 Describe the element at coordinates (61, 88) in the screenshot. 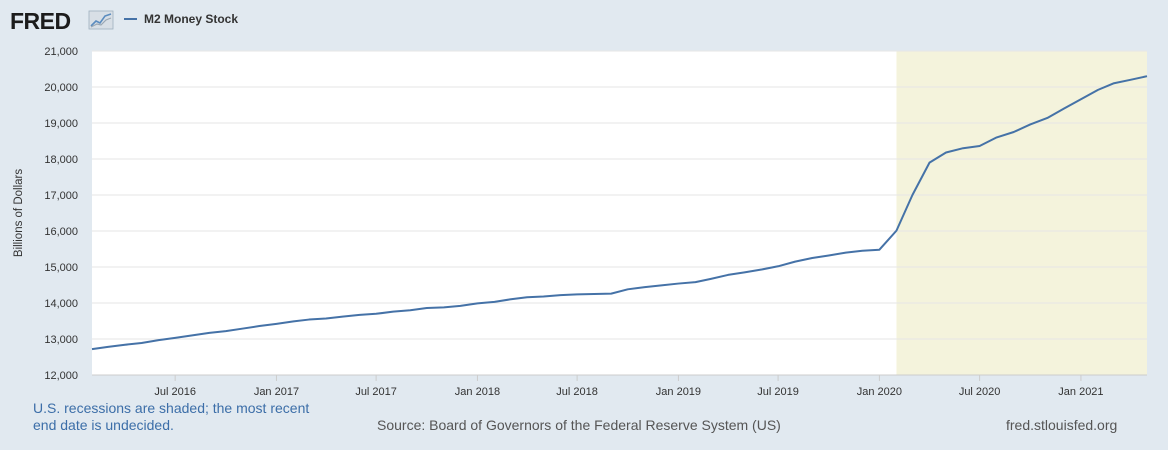

I see `y-tick-label: 20,000` at that location.